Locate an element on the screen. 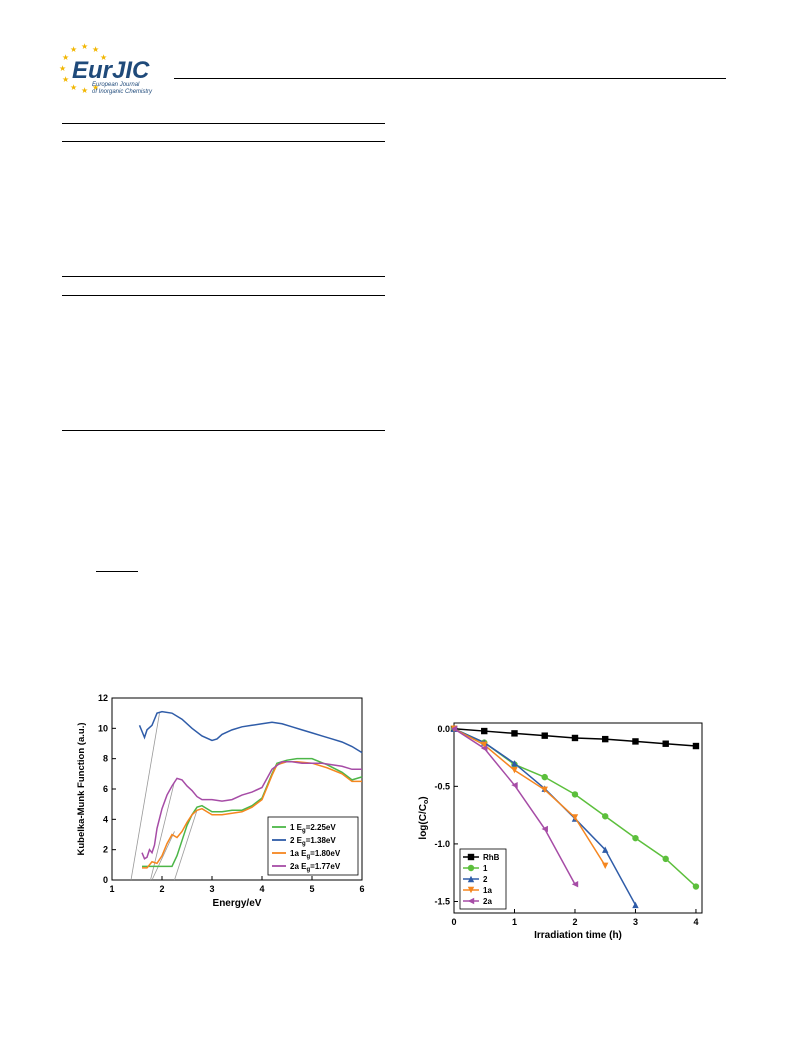 The width and height of the screenshot is (789, 1057). header-rule is located at coordinates (450, 78).